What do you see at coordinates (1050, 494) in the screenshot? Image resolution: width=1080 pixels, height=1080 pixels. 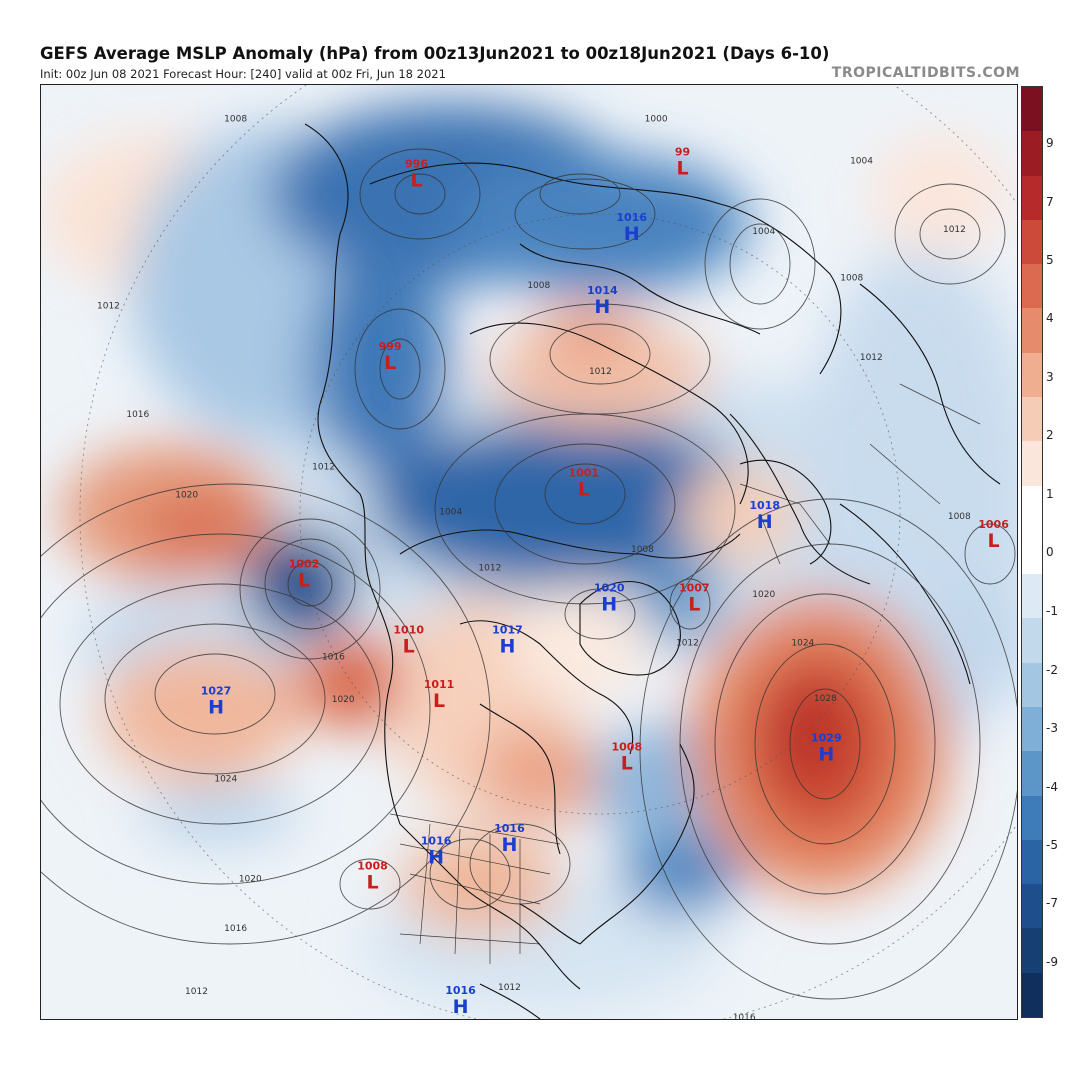 I see `colorbar-tick-label: 1` at bounding box center [1050, 494].